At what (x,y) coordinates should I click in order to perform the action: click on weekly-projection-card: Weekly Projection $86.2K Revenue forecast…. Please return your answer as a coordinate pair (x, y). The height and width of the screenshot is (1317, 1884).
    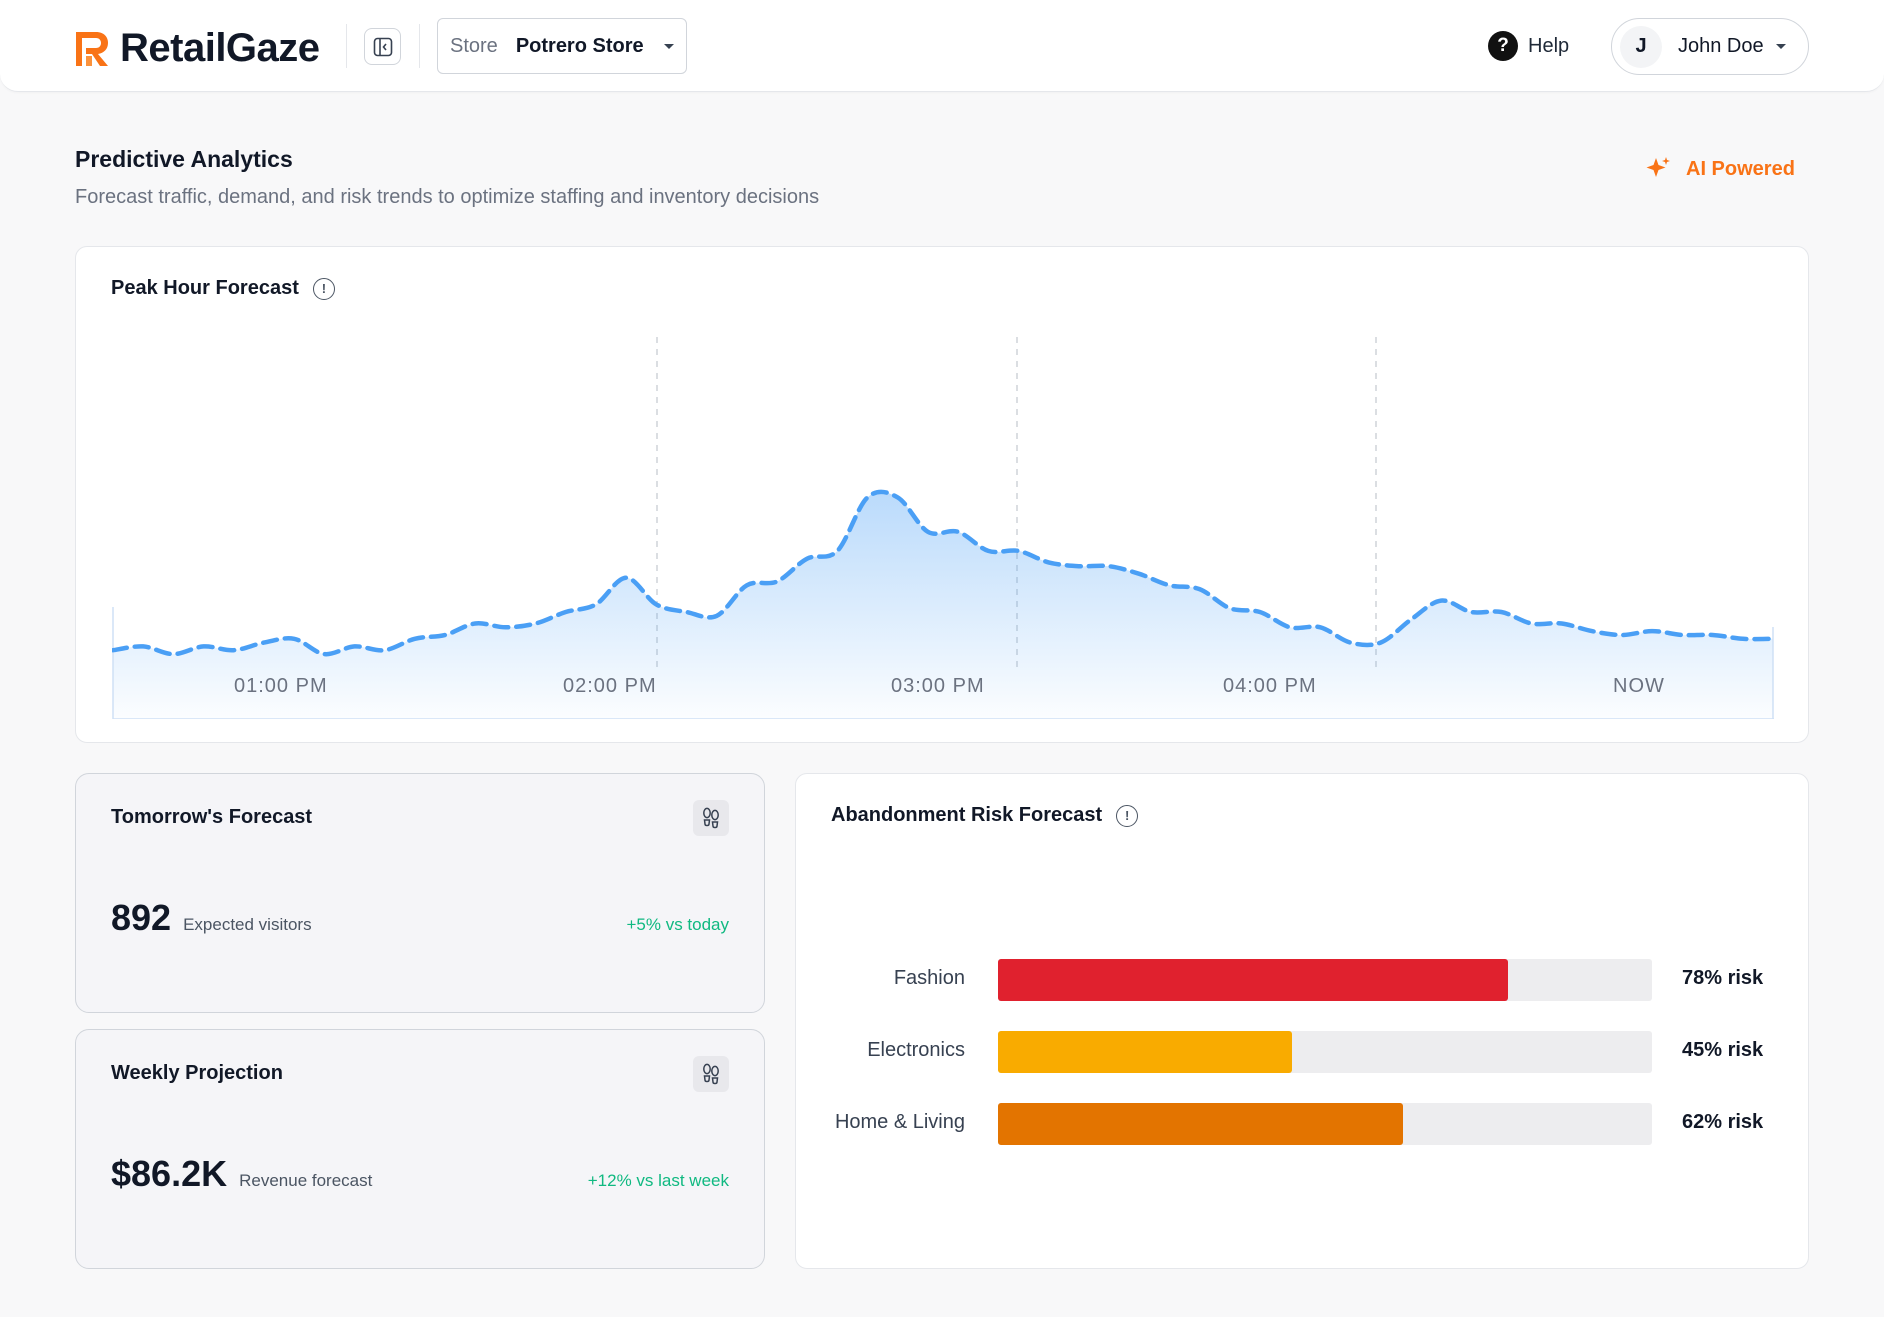
    Looking at the image, I should click on (420, 1149).